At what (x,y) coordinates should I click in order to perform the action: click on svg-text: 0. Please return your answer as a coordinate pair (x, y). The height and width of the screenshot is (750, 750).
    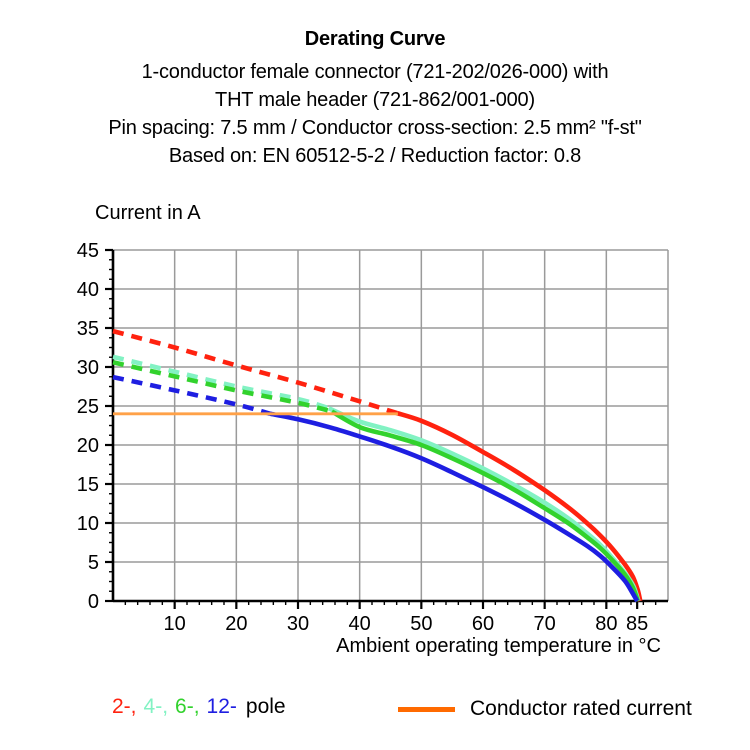
    Looking at the image, I should click on (93, 602).